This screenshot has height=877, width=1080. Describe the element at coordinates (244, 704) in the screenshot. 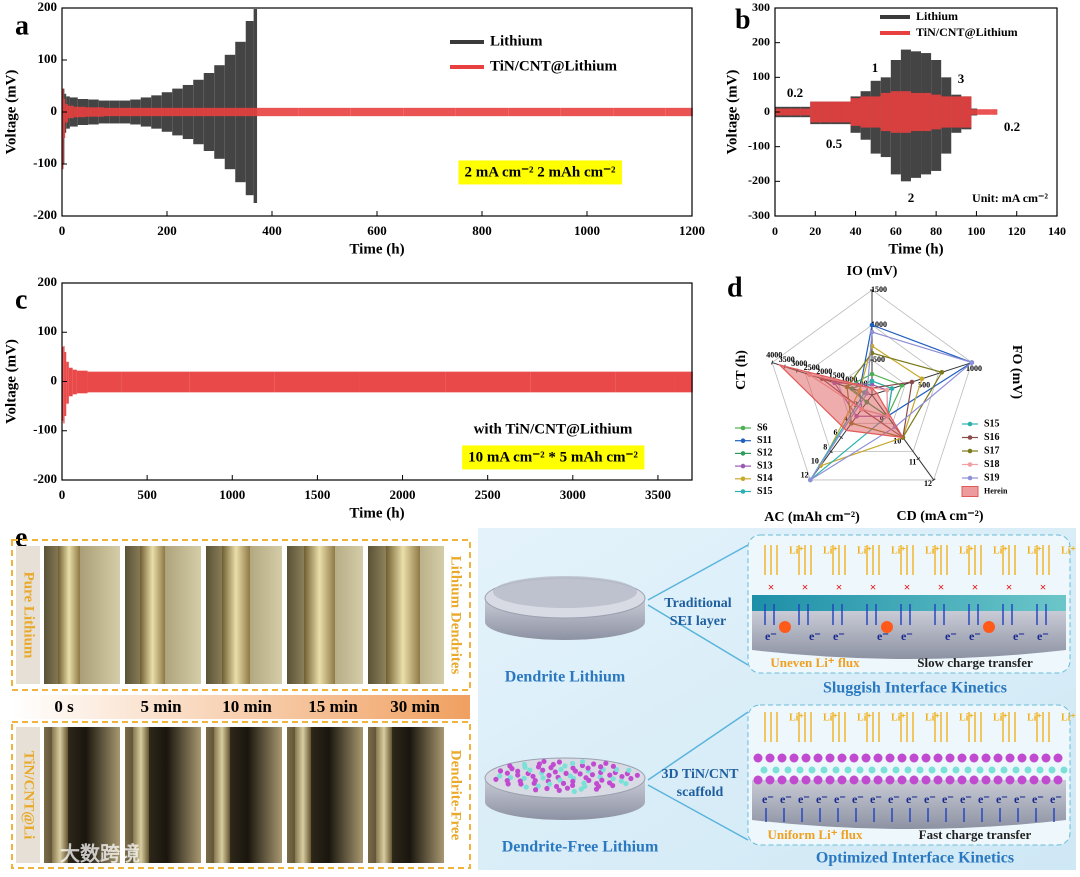

I see `photos` at that location.